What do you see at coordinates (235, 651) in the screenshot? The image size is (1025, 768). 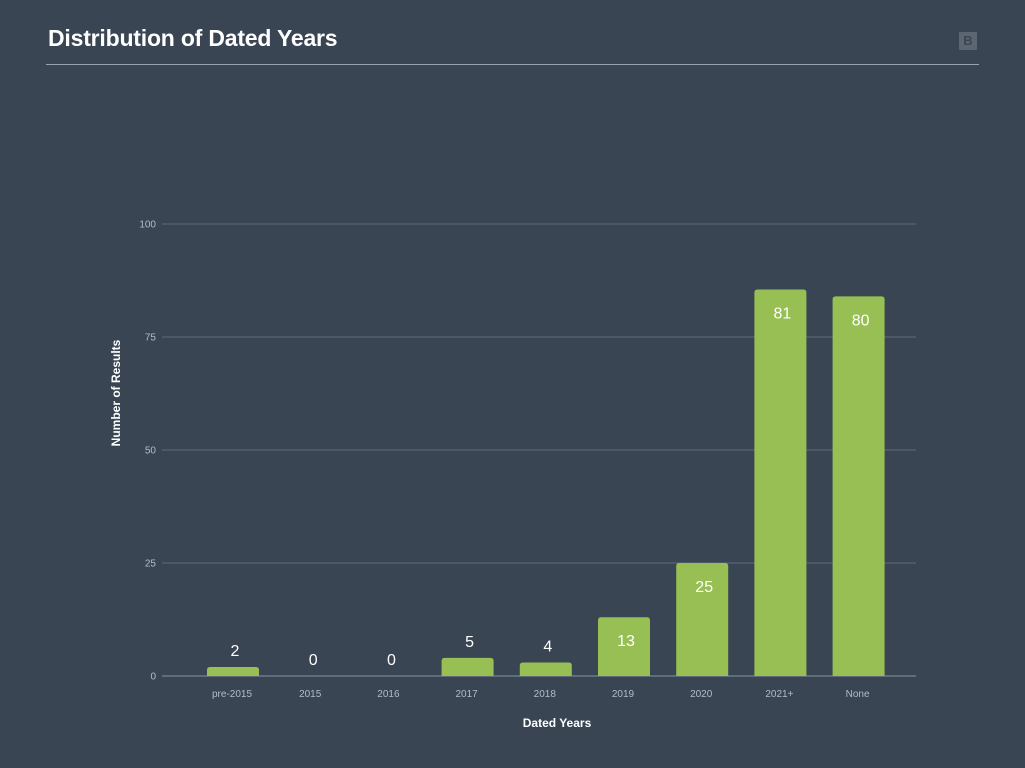 I see `data-label: 2` at bounding box center [235, 651].